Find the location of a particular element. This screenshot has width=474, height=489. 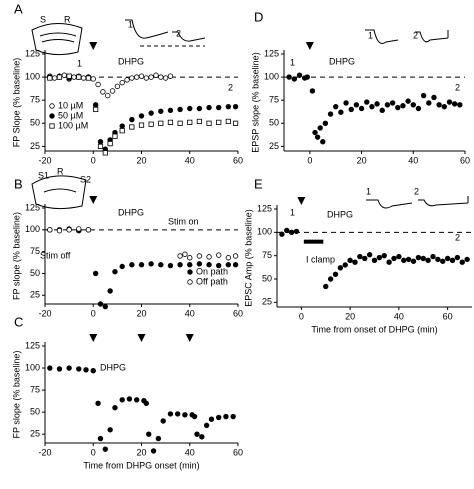

annotation: S1 is located at coordinates (43, 175).